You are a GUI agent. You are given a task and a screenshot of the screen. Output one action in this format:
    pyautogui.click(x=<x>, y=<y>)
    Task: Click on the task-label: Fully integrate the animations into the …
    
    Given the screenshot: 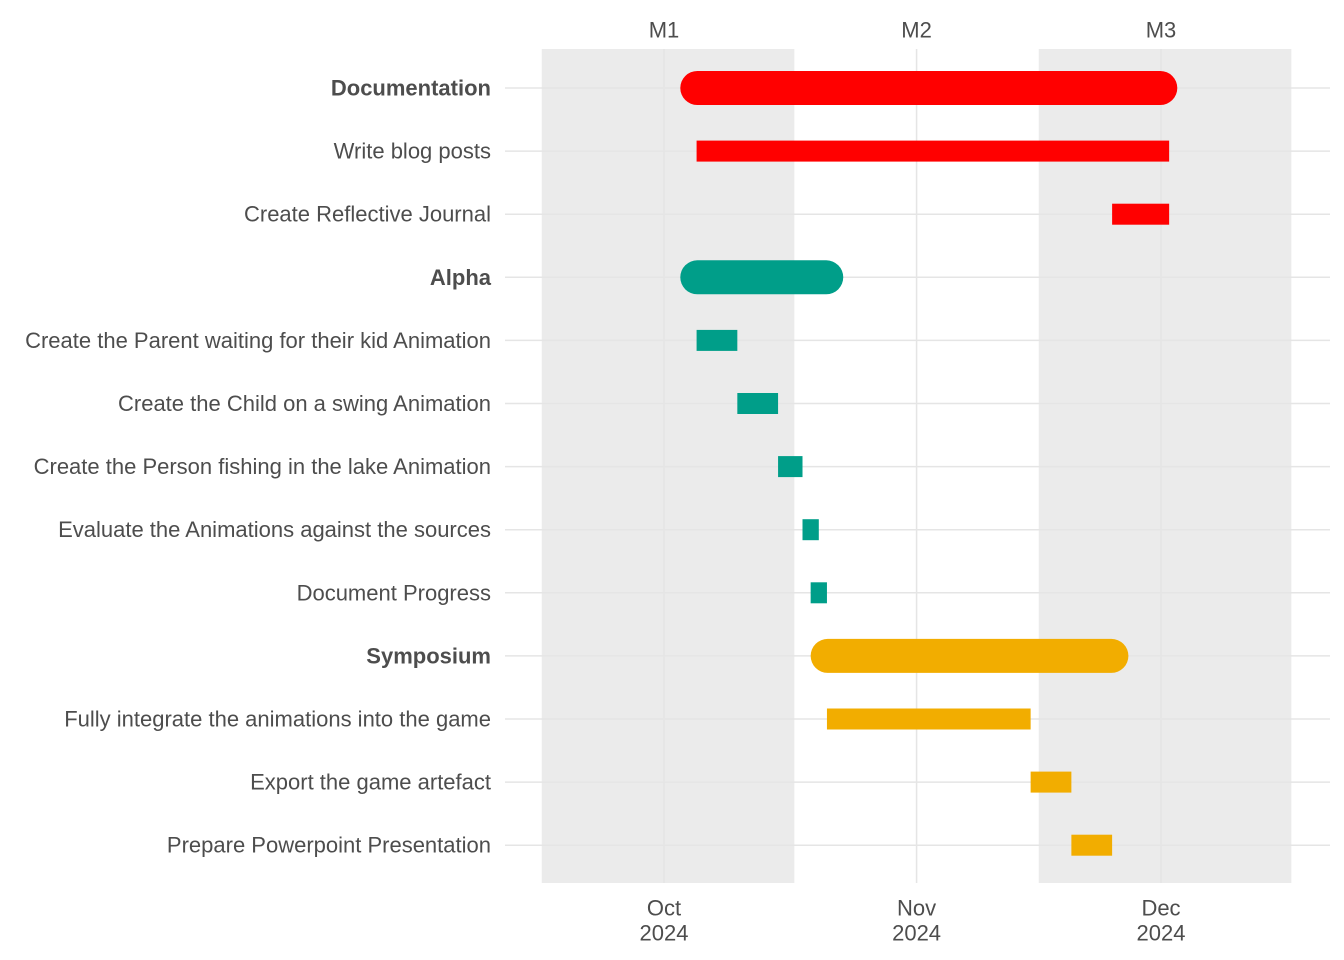 What is the action you would take?
    pyautogui.click(x=277, y=719)
    